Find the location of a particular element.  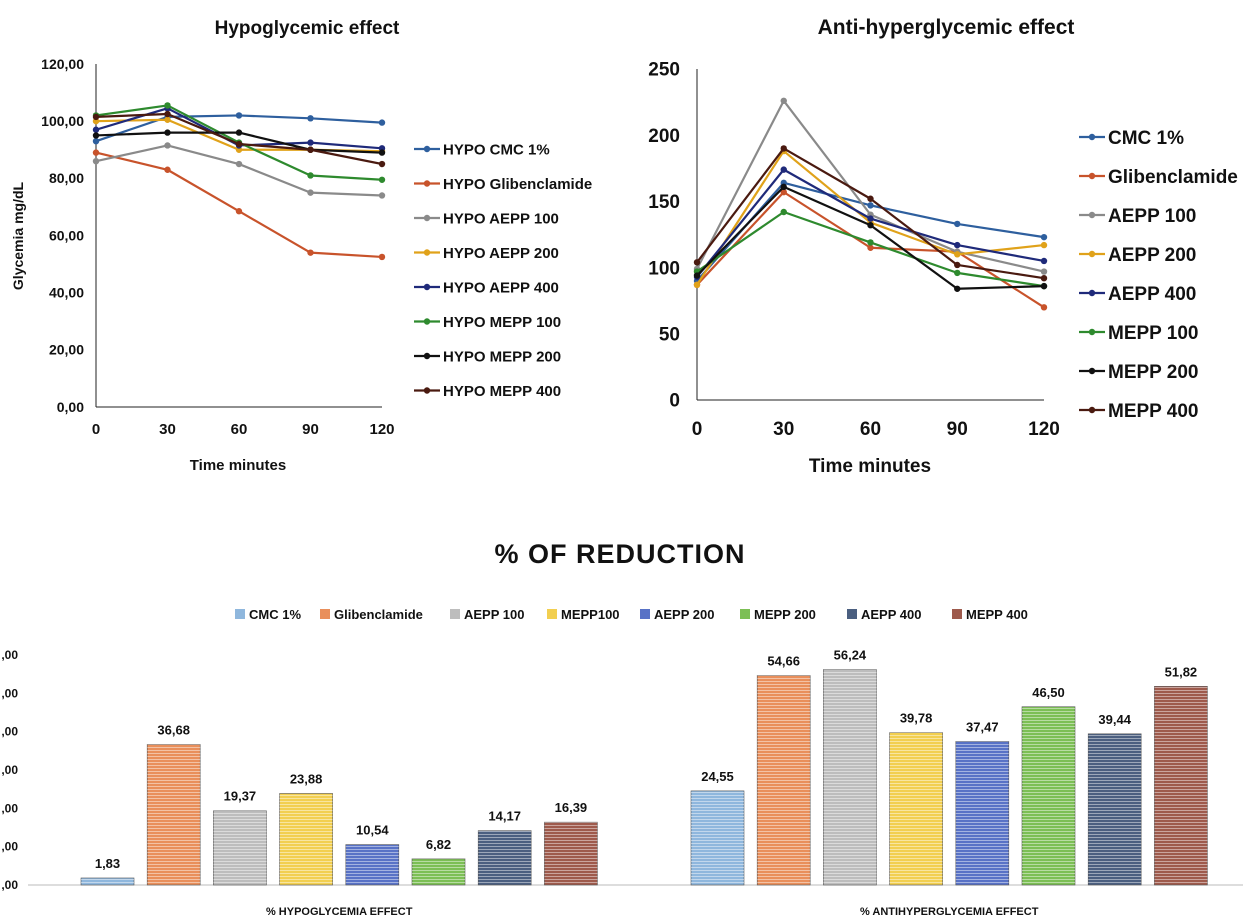

c2-legend-label: AEPP 400 is located at coordinates (1152, 294).